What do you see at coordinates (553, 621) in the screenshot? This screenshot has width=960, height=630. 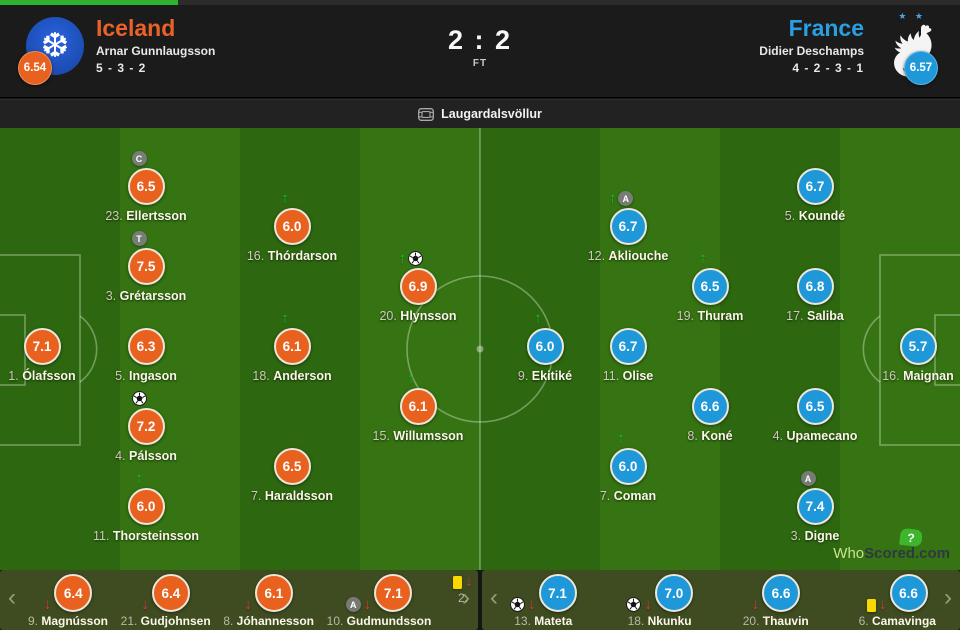 I see `sub-name: Mateta` at bounding box center [553, 621].